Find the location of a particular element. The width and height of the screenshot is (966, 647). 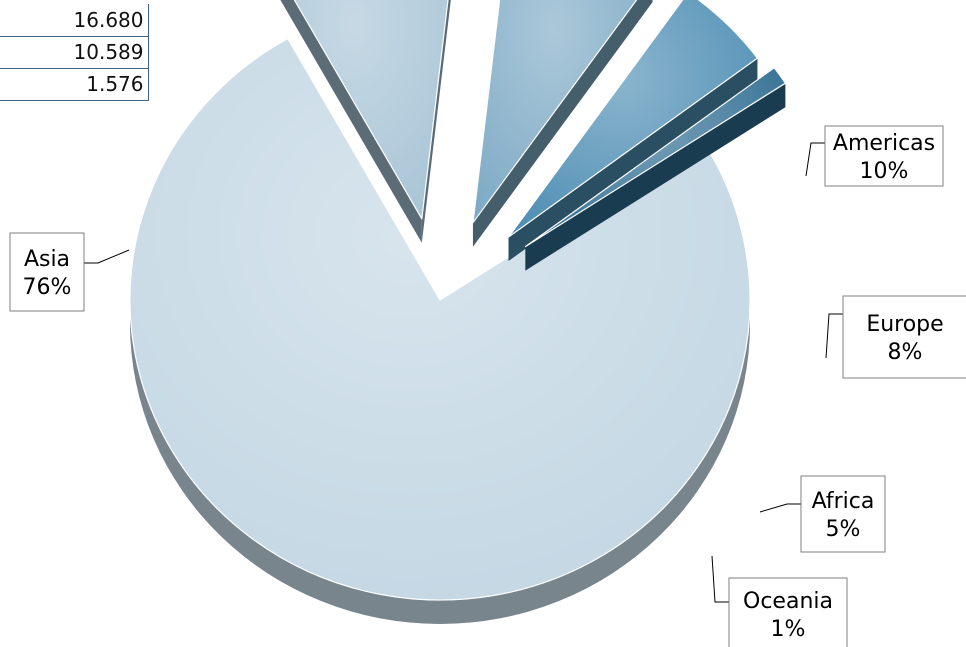

slice-label: Asia is located at coordinates (47, 259).